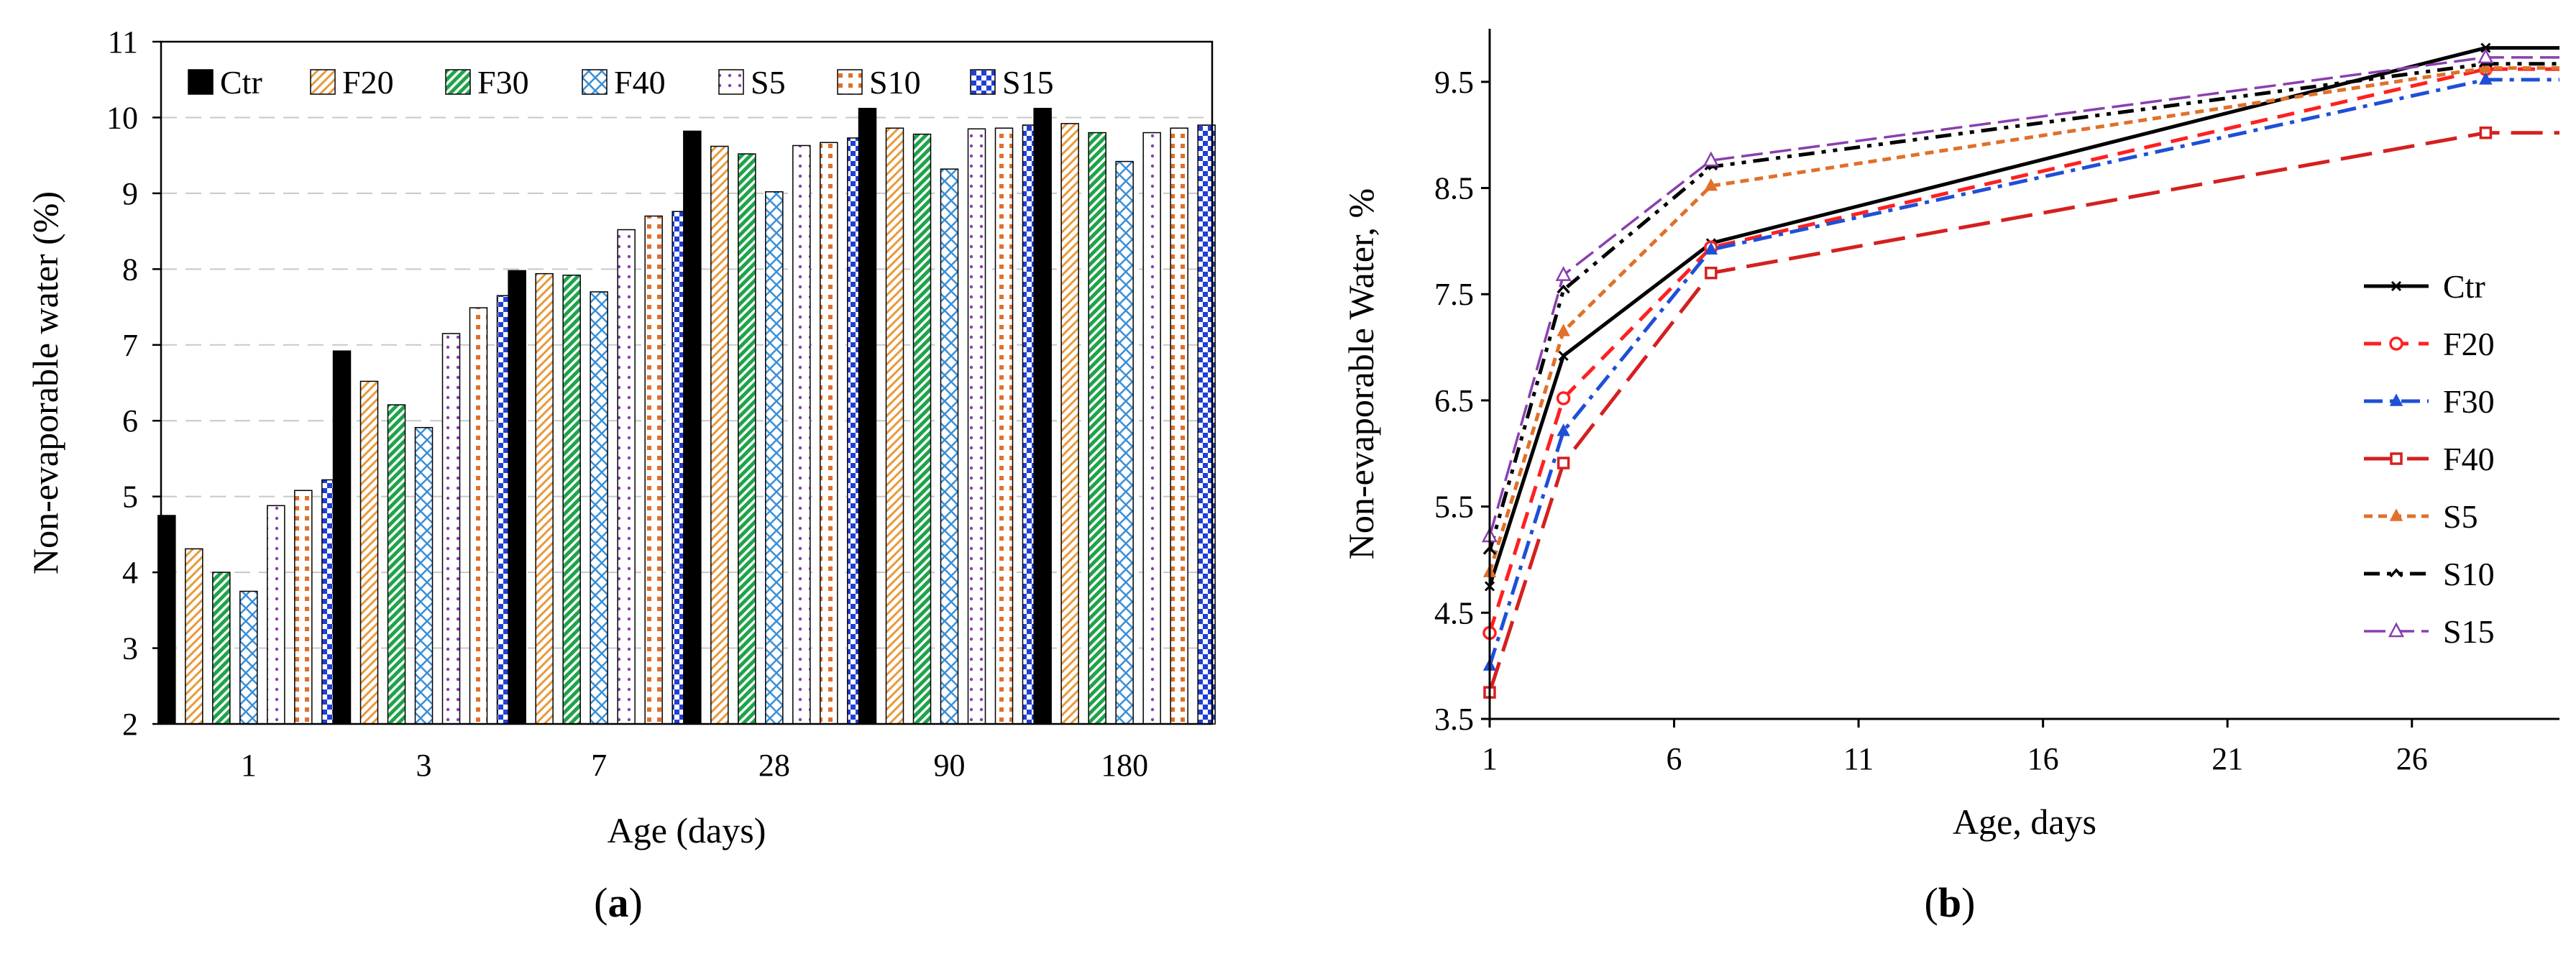 The image size is (2576, 954). What do you see at coordinates (2024, 822) in the screenshot?
I see `x-axis-title: Age, days` at bounding box center [2024, 822].